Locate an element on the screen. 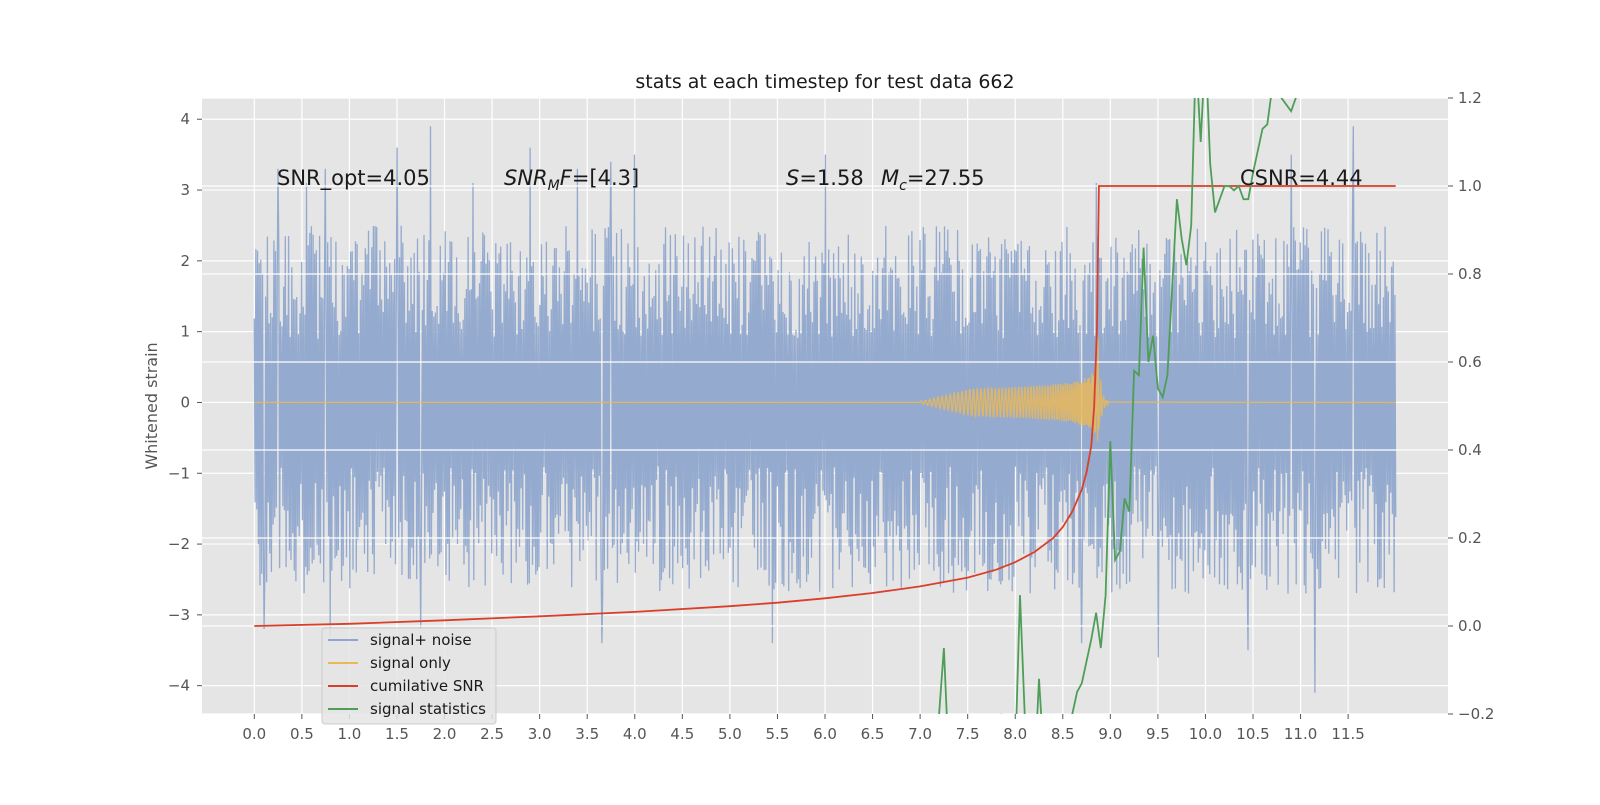 The height and width of the screenshot is (805, 1600). x-tick-label: 5.0 is located at coordinates (730, 734).